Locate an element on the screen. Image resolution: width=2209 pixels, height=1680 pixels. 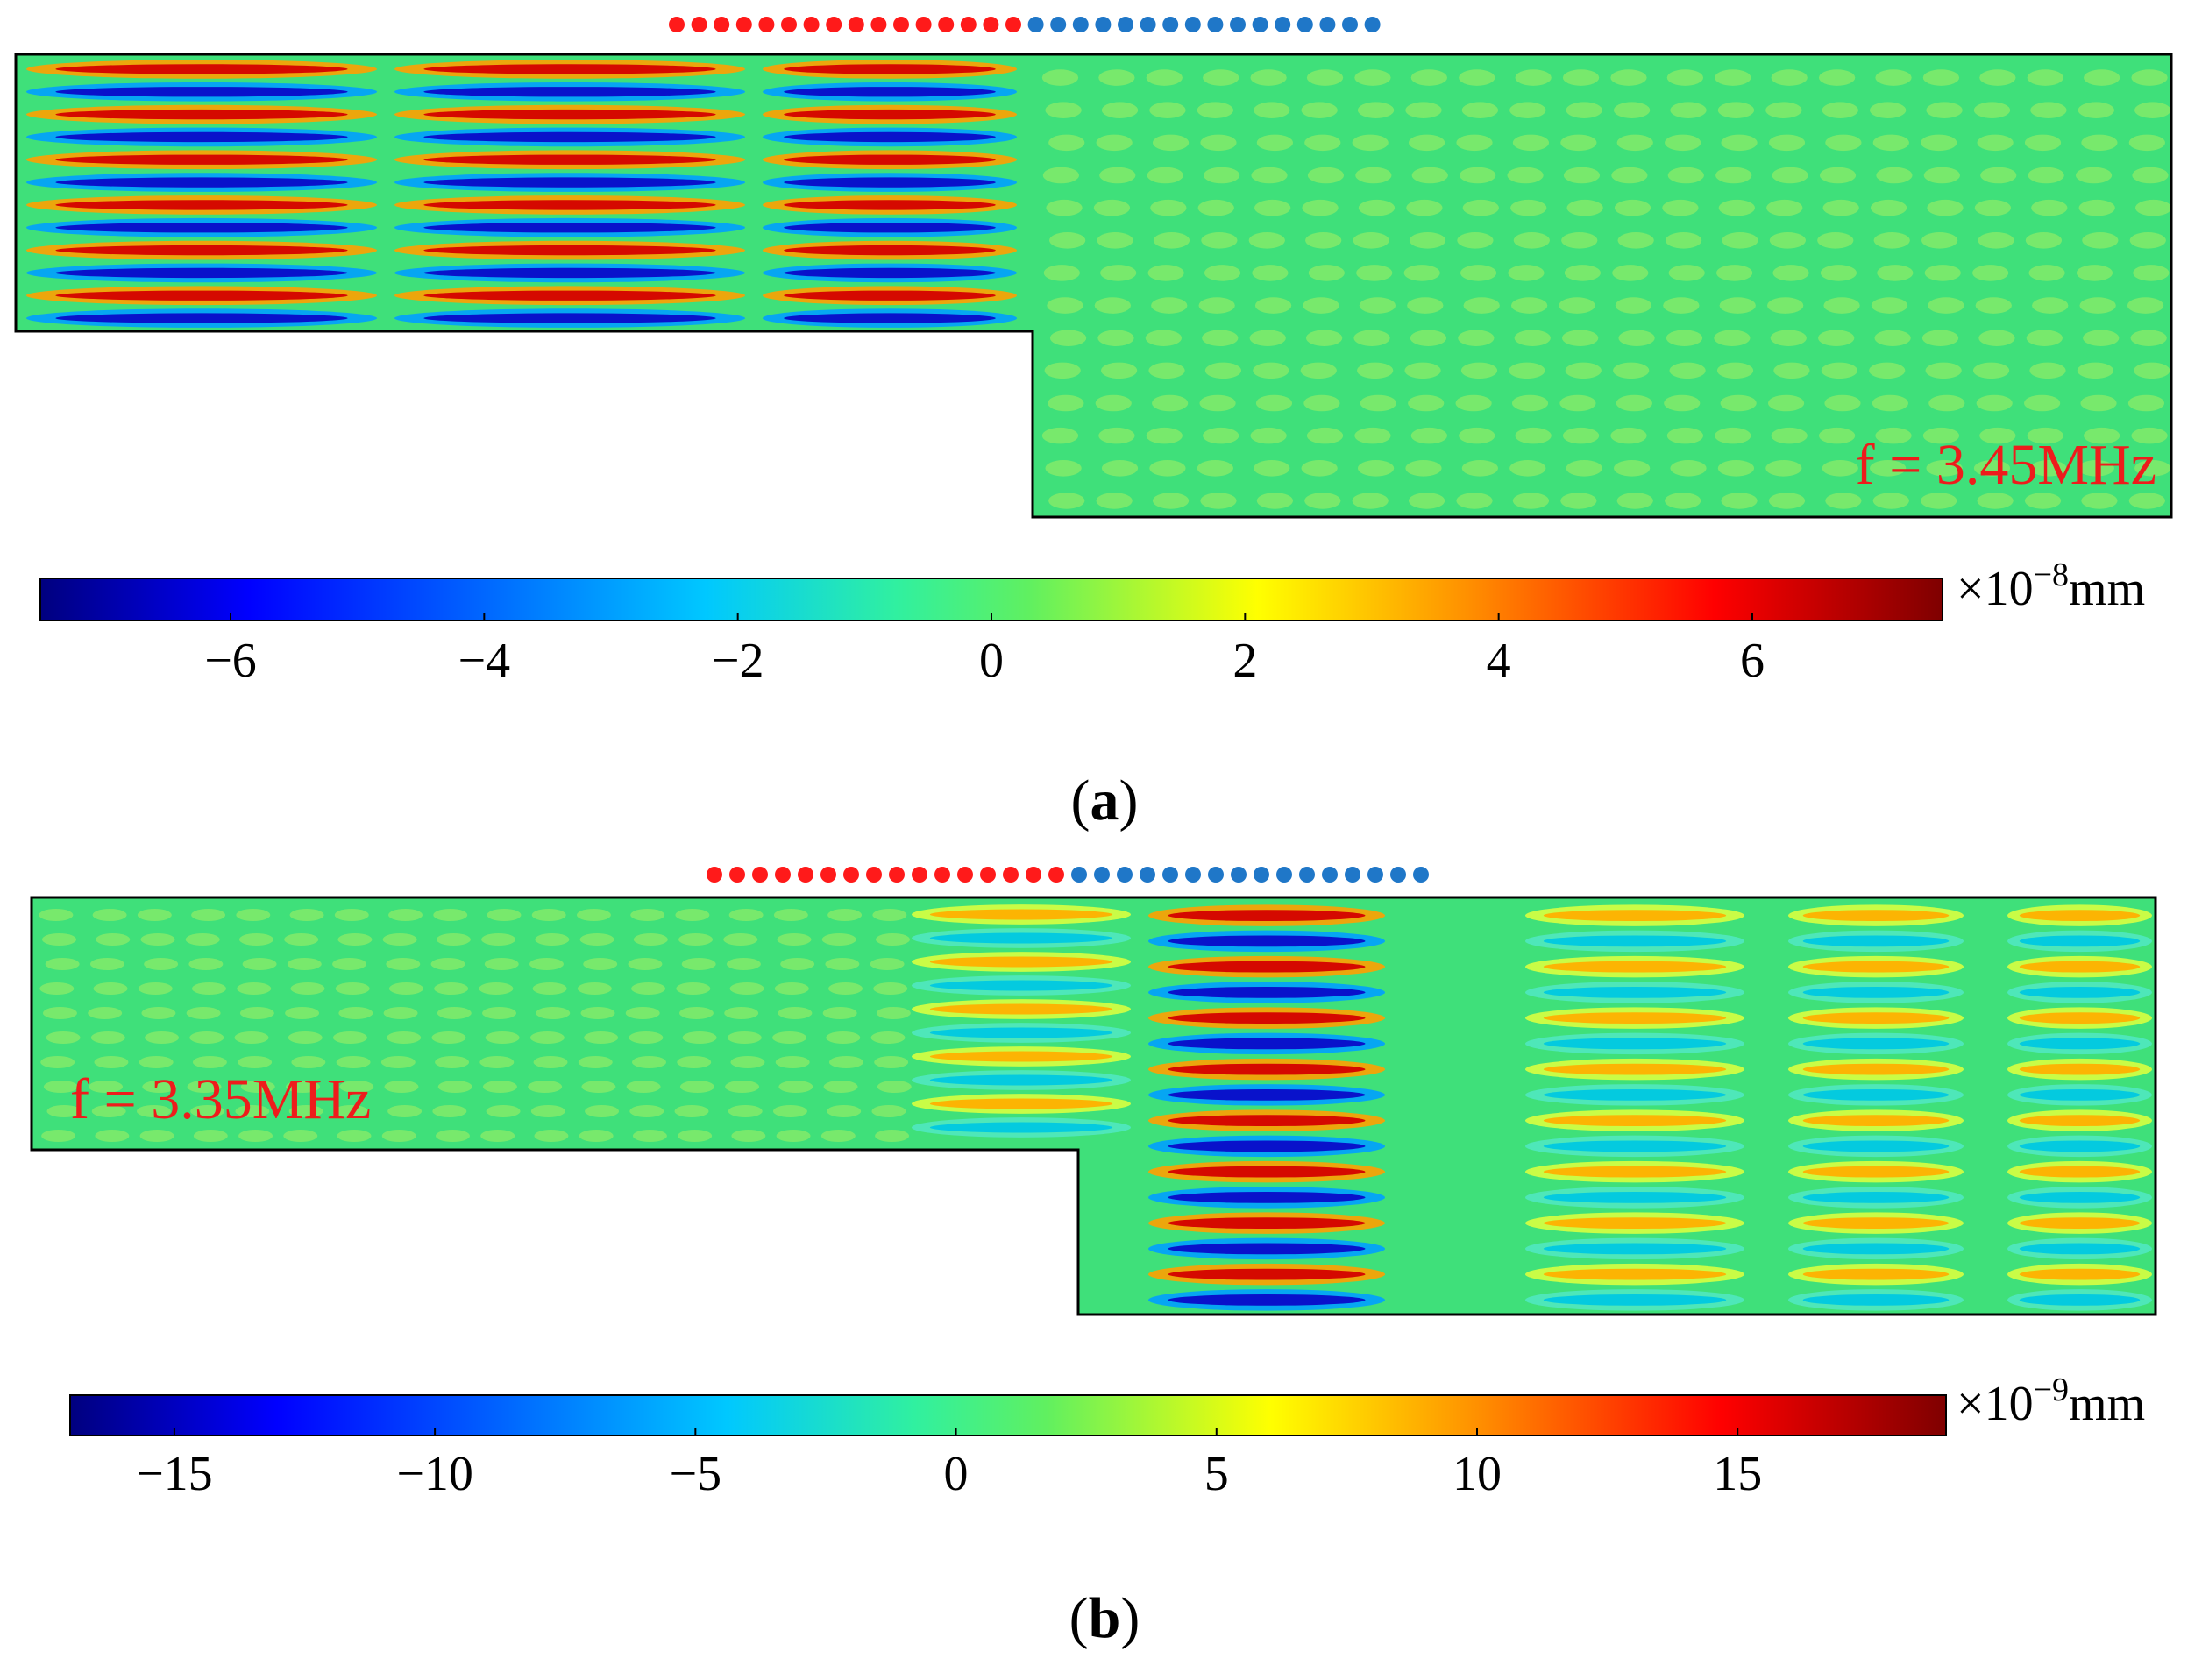
colorbar-tick-label: 0 is located at coordinates (957, 1474).